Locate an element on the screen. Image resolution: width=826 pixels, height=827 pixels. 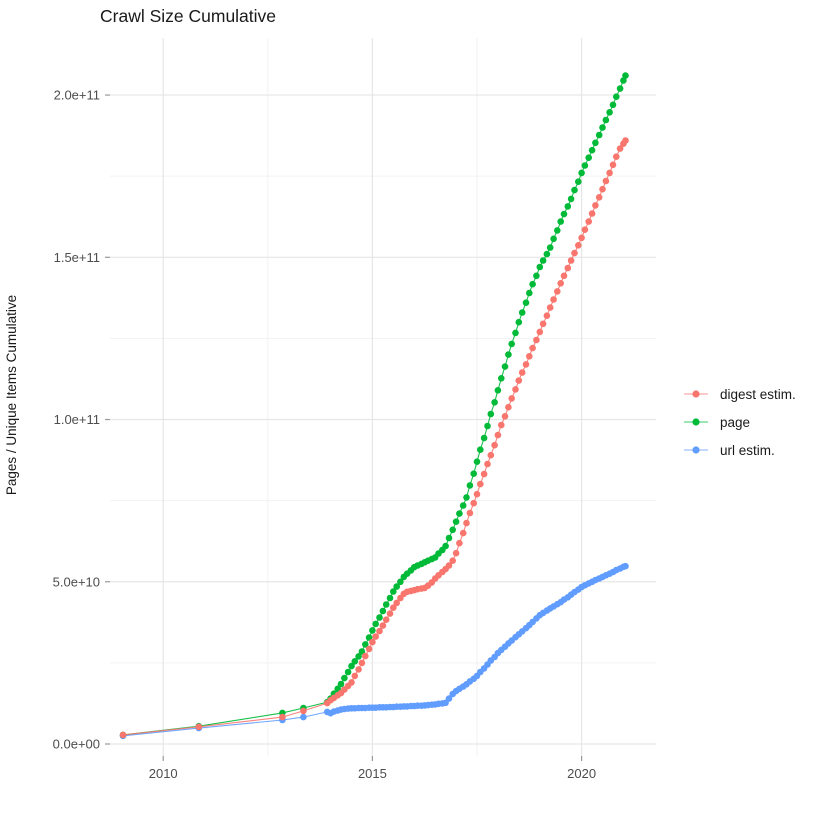
legend: digest estim. page url estim. is located at coordinates (739, 422).